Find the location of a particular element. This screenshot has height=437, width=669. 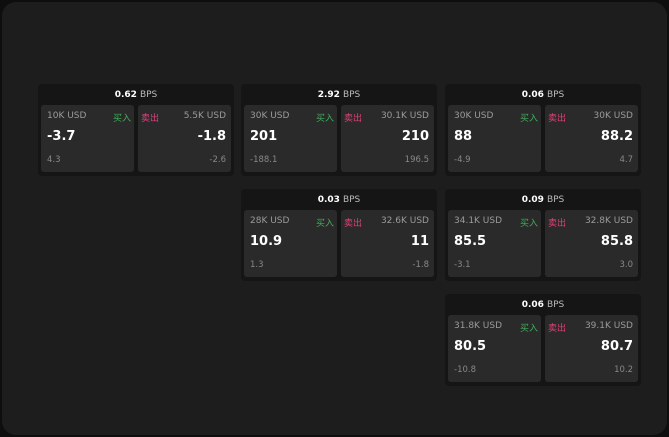

sell-price: 85.8 is located at coordinates (616, 241).